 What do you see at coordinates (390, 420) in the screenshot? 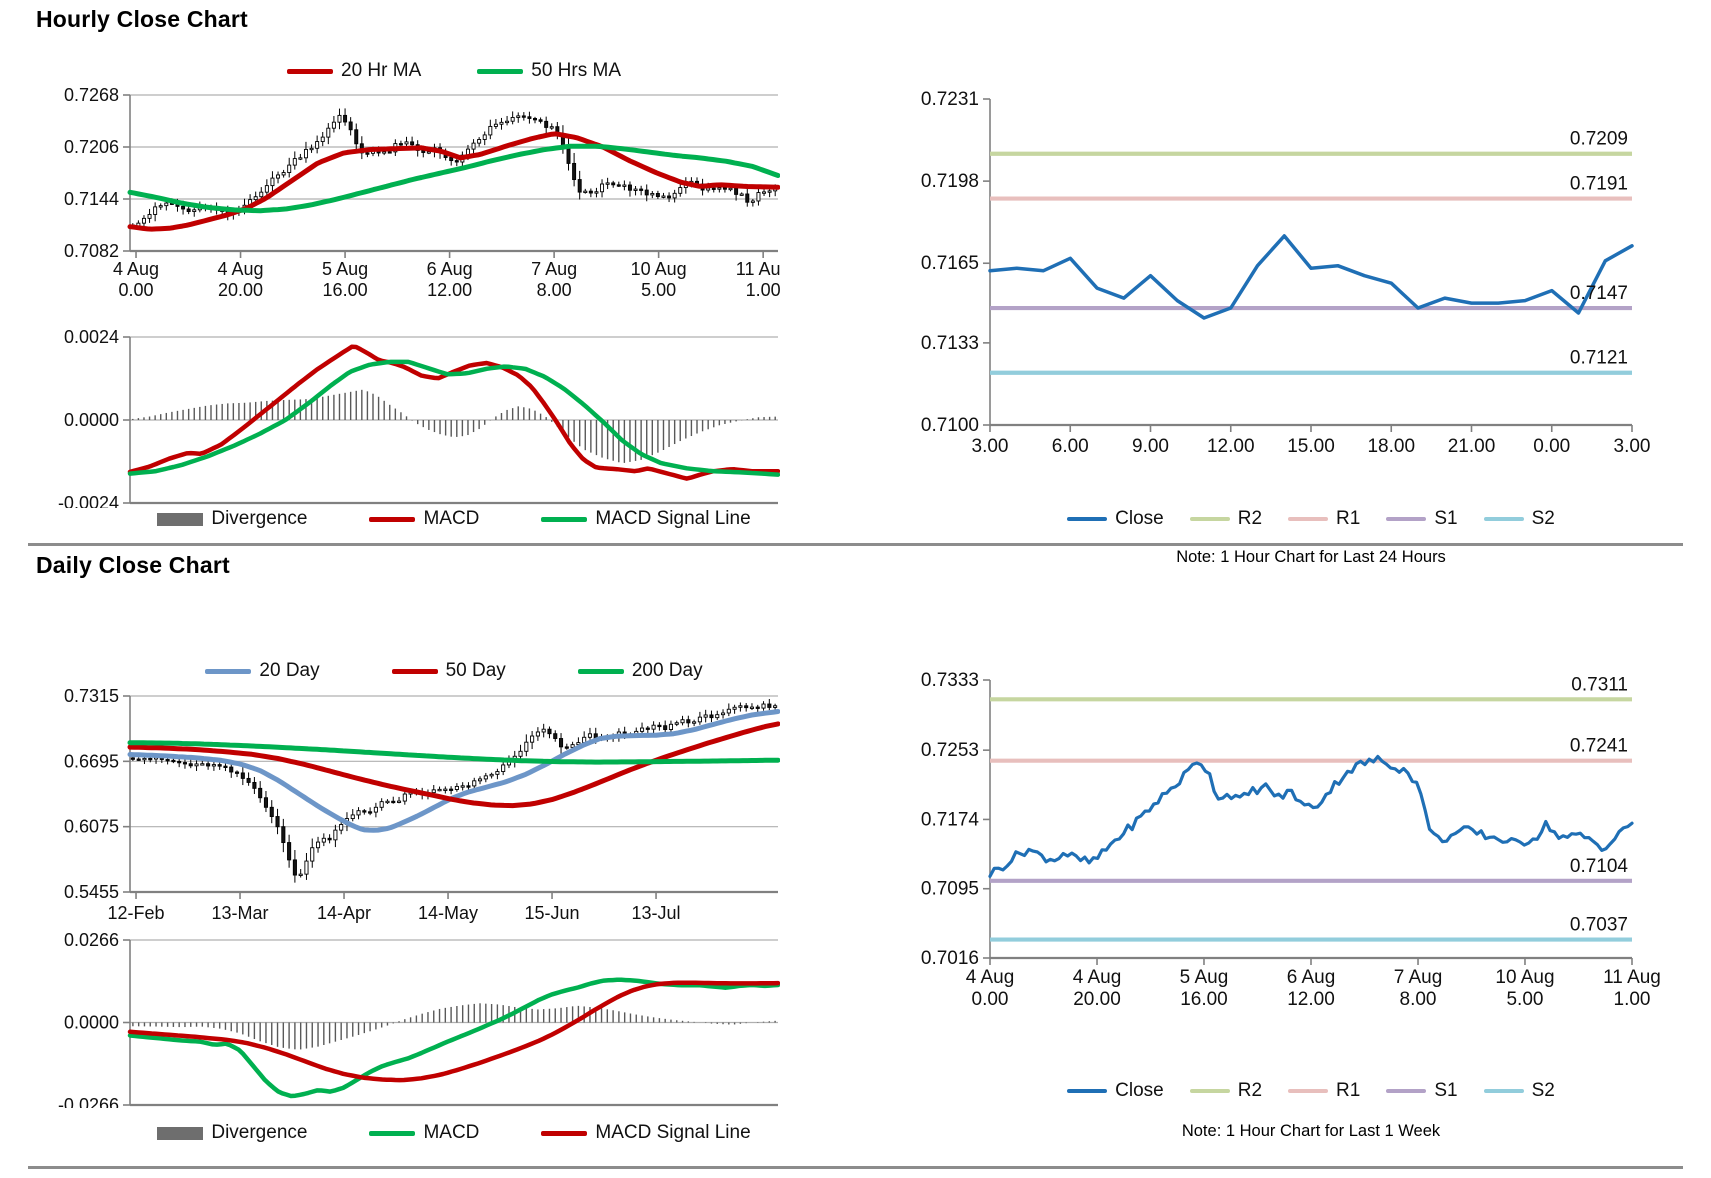
I see `hourly-macd-chart: 0.0024 0.0000 -0.0024` at bounding box center [390, 420].